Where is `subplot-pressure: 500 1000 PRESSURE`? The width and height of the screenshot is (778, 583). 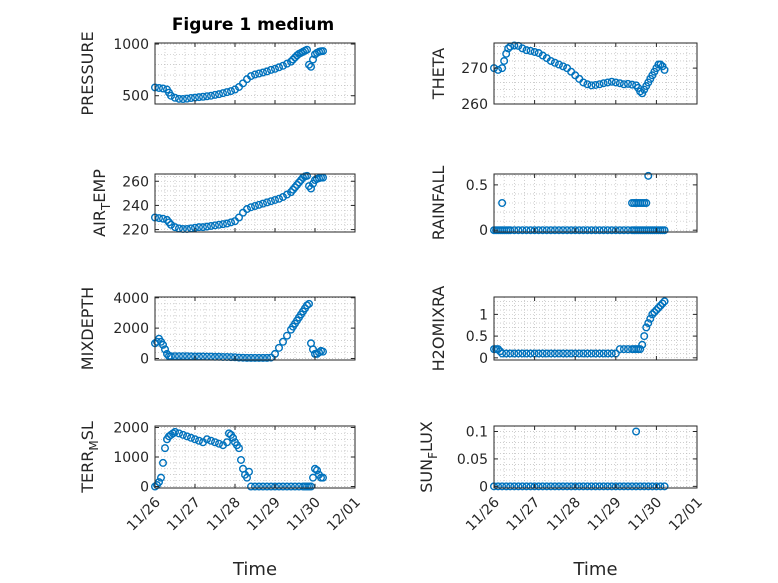 subplot-pressure: 500 1000 PRESSURE is located at coordinates (217, 73).